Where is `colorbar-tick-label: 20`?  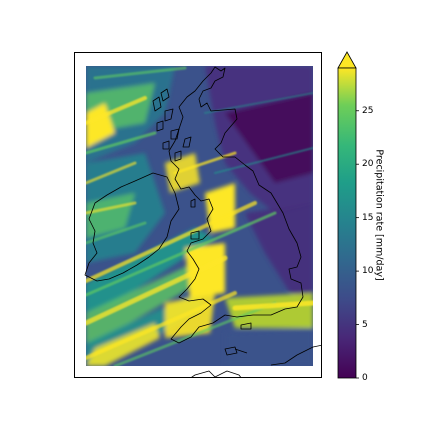
colorbar-tick-label: 20 is located at coordinates (368, 164).